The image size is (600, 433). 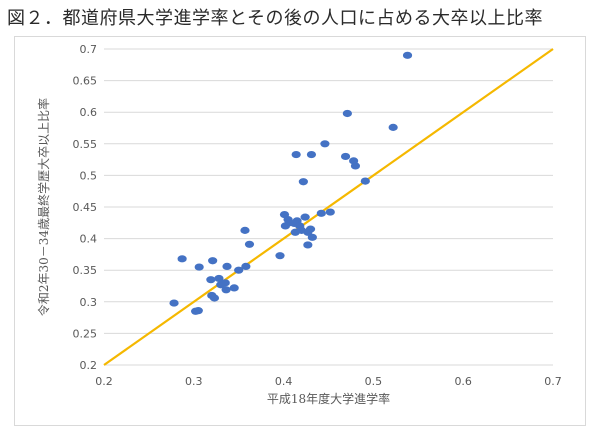 What do you see at coordinates (89, 49) in the screenshot?
I see `y-tick-label: 0.7` at bounding box center [89, 49].